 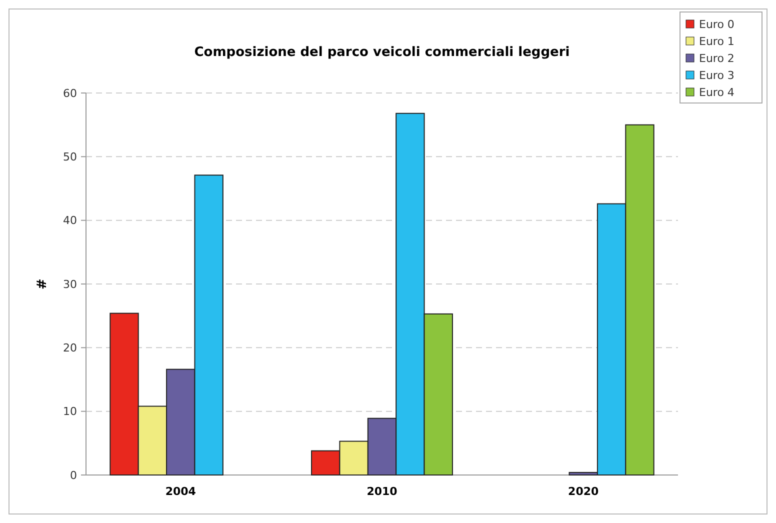 What do you see at coordinates (70, 284) in the screenshot?
I see `y-tick-label: 30` at bounding box center [70, 284].